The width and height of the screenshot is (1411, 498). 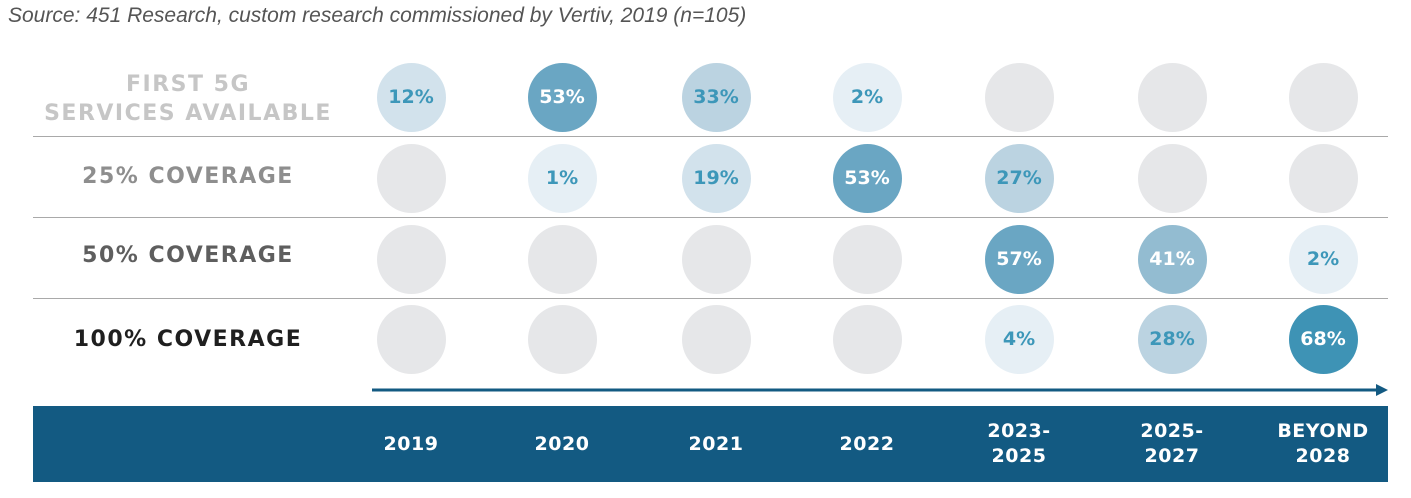 What do you see at coordinates (562, 443) in the screenshot?
I see `year-label: 2020` at bounding box center [562, 443].